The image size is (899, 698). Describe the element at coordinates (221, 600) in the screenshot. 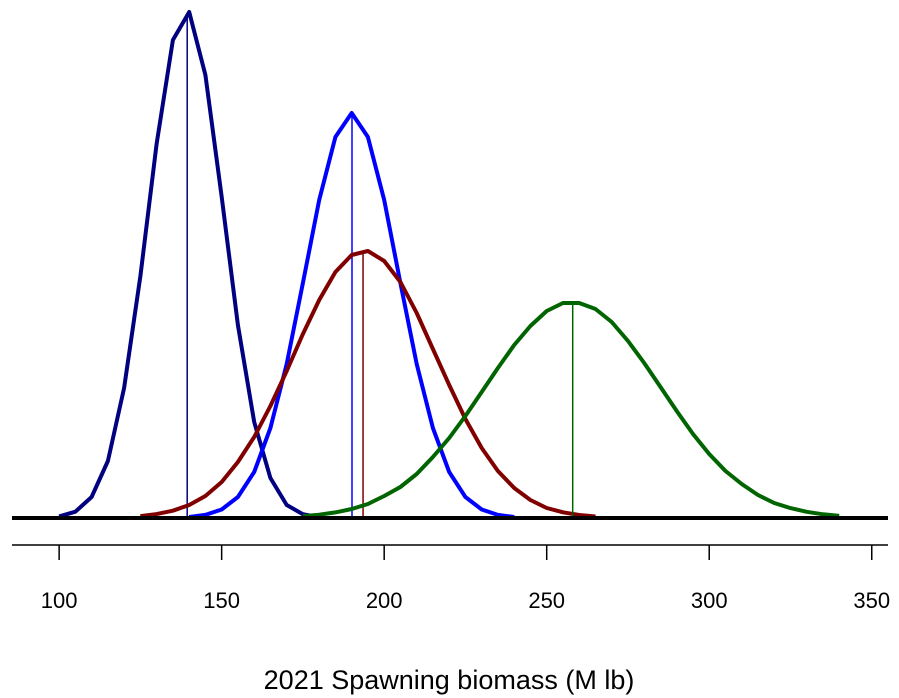

I see `x-tick-label: 150` at that location.